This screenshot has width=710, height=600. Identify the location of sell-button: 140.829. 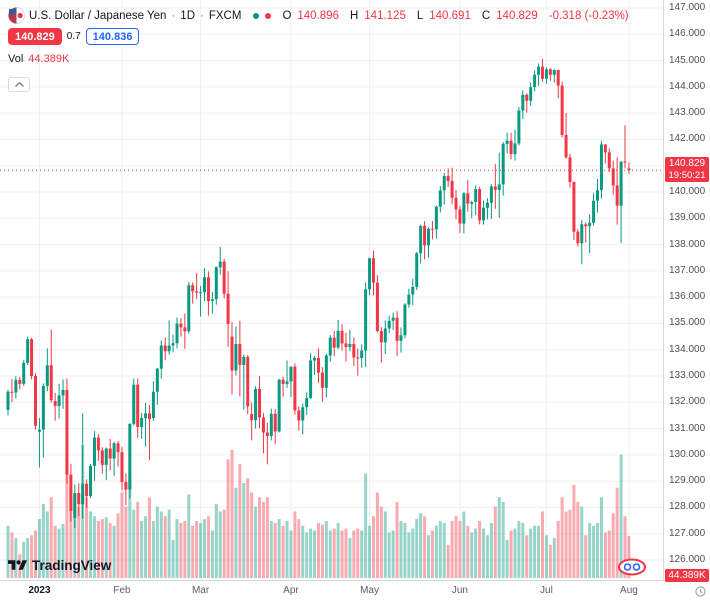
(35, 36).